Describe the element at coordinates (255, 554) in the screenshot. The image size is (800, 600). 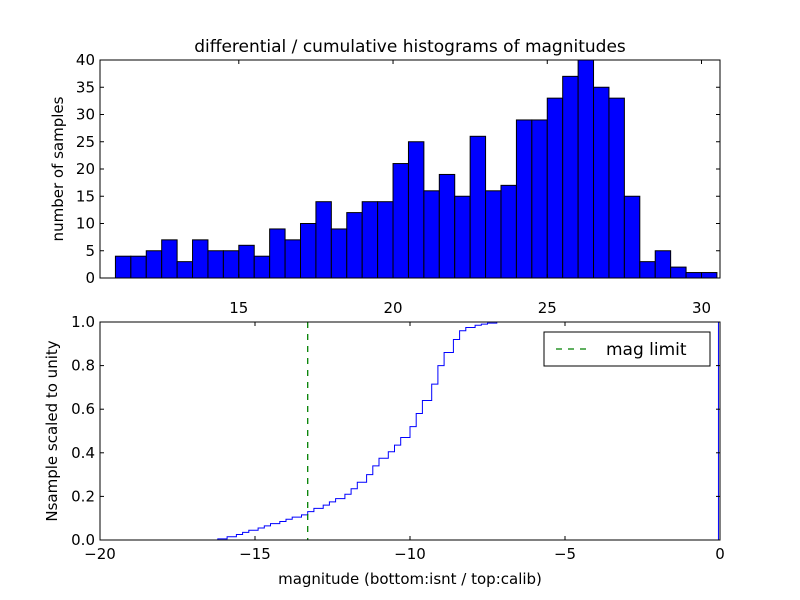
I see `xtick-label: −15` at that location.